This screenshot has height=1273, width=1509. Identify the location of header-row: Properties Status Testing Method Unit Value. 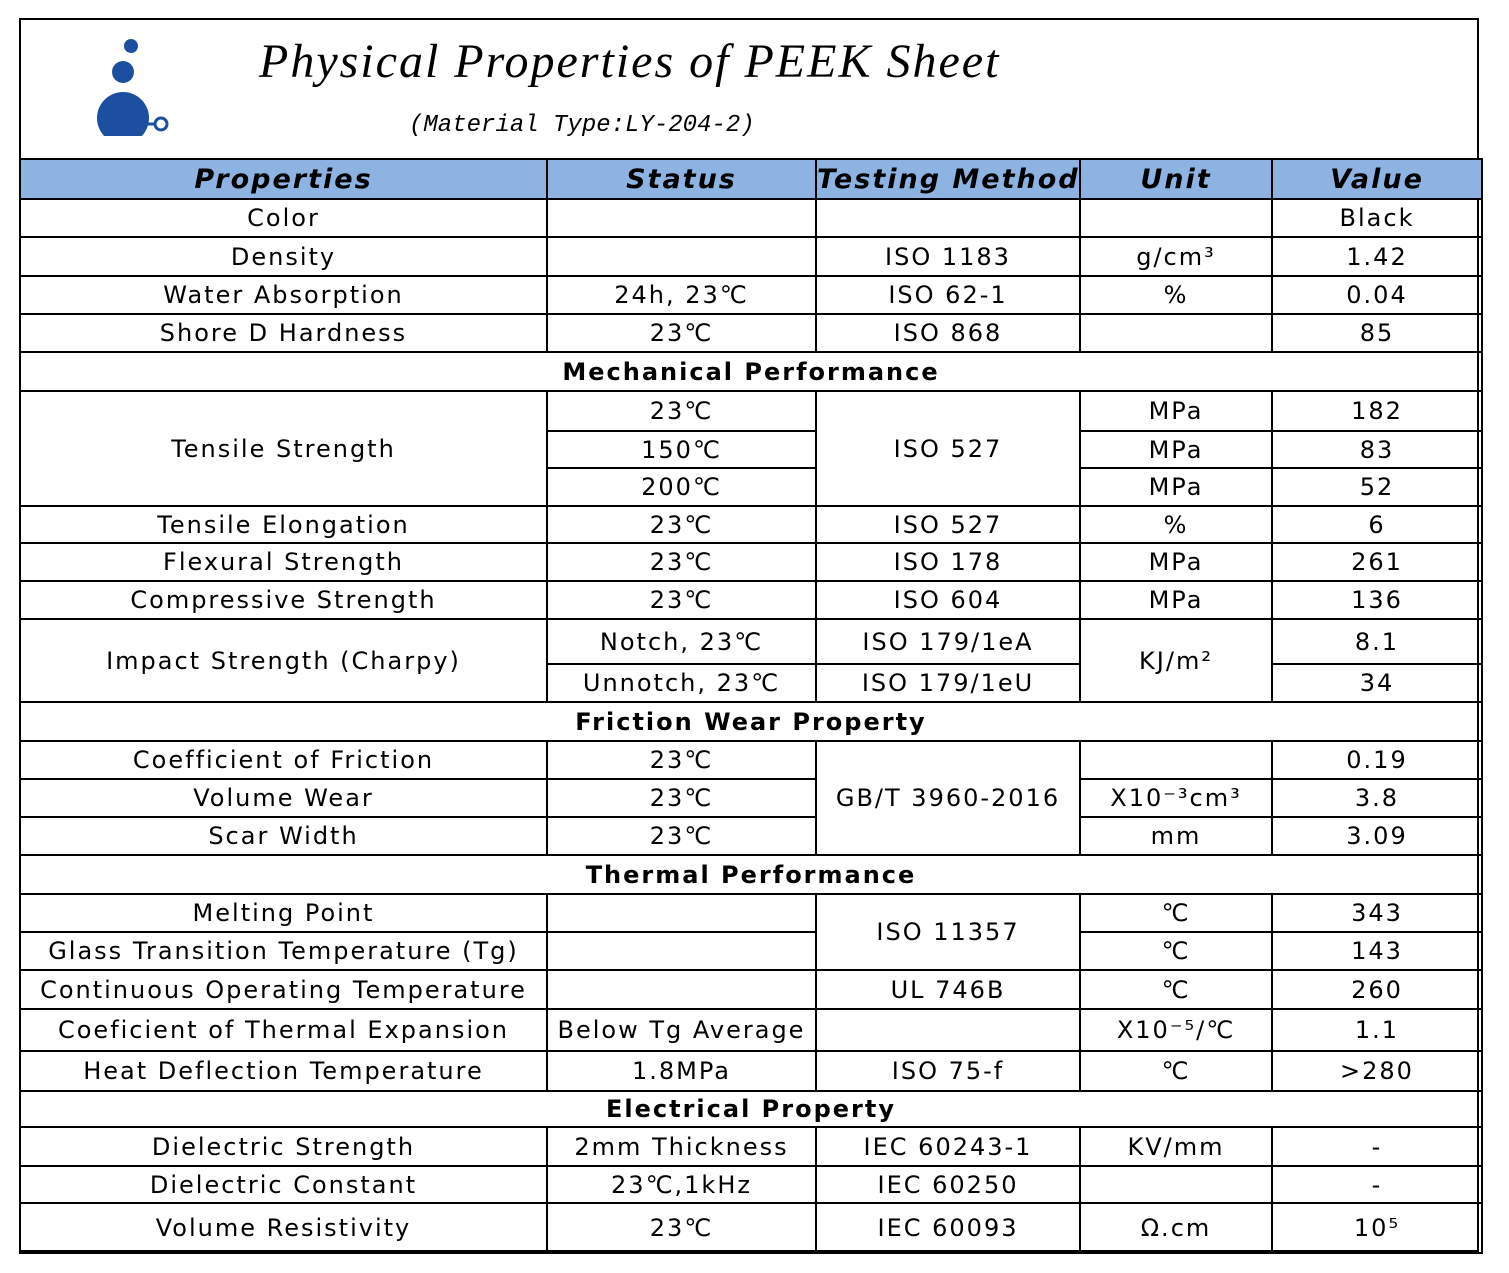
(751, 179).